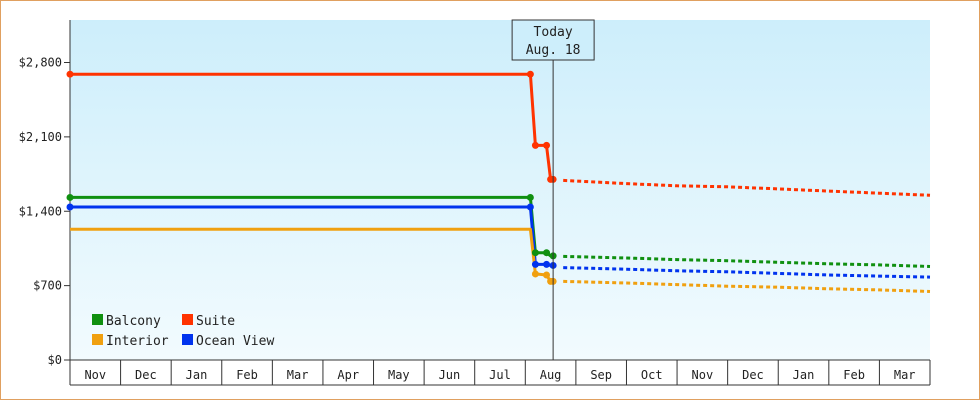 The image size is (980, 400). Describe the element at coordinates (97, 319) in the screenshot. I see `legend-swatch-balcony` at that location.